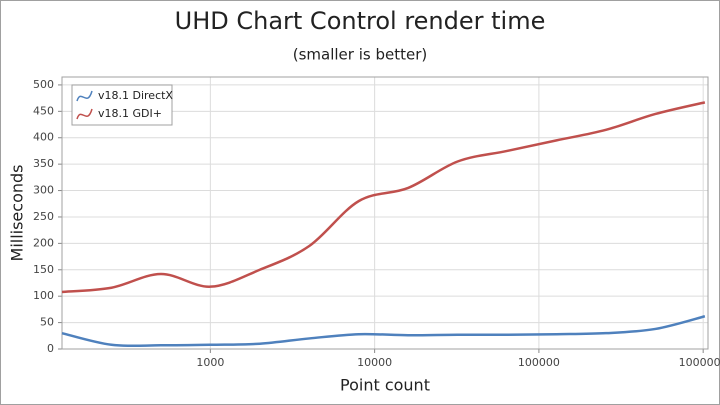  I want to click on y-tick-label: 450, so click(43, 110).